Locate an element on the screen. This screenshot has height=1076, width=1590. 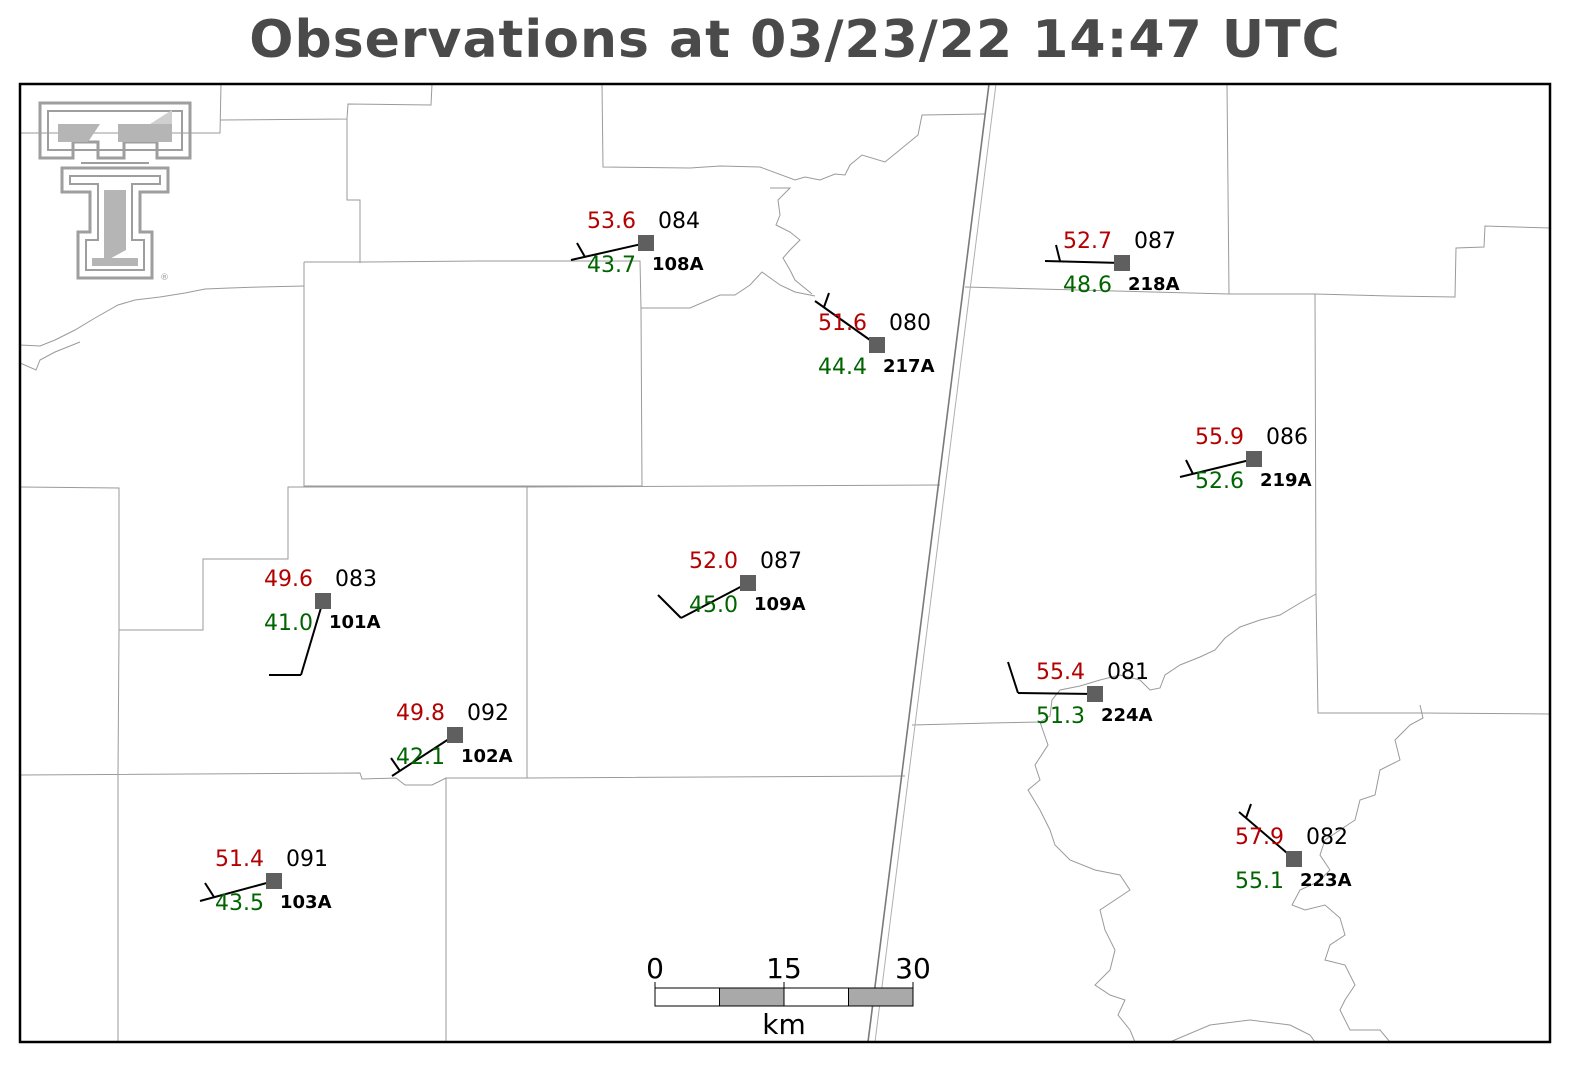
station-id-label: 224A is located at coordinates (1127, 715).